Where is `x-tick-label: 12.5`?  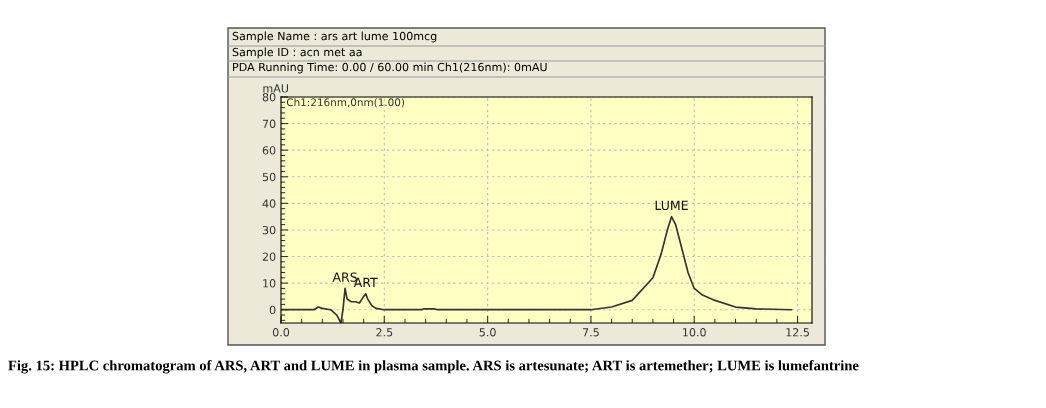
x-tick-label: 12.5 is located at coordinates (797, 332).